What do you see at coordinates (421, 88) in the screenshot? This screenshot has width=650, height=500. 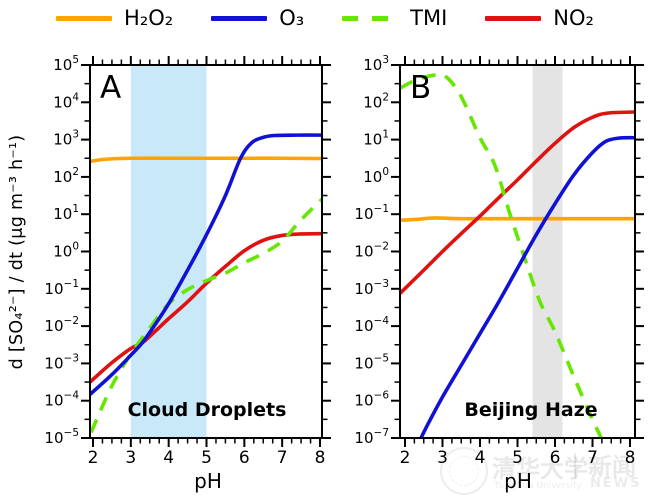 I see `panel-b-letter: B` at bounding box center [421, 88].